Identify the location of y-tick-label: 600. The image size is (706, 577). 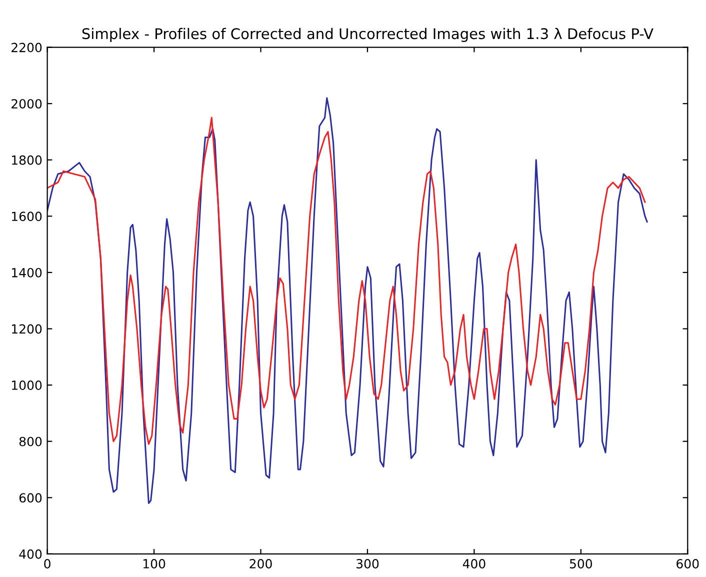
(30, 498).